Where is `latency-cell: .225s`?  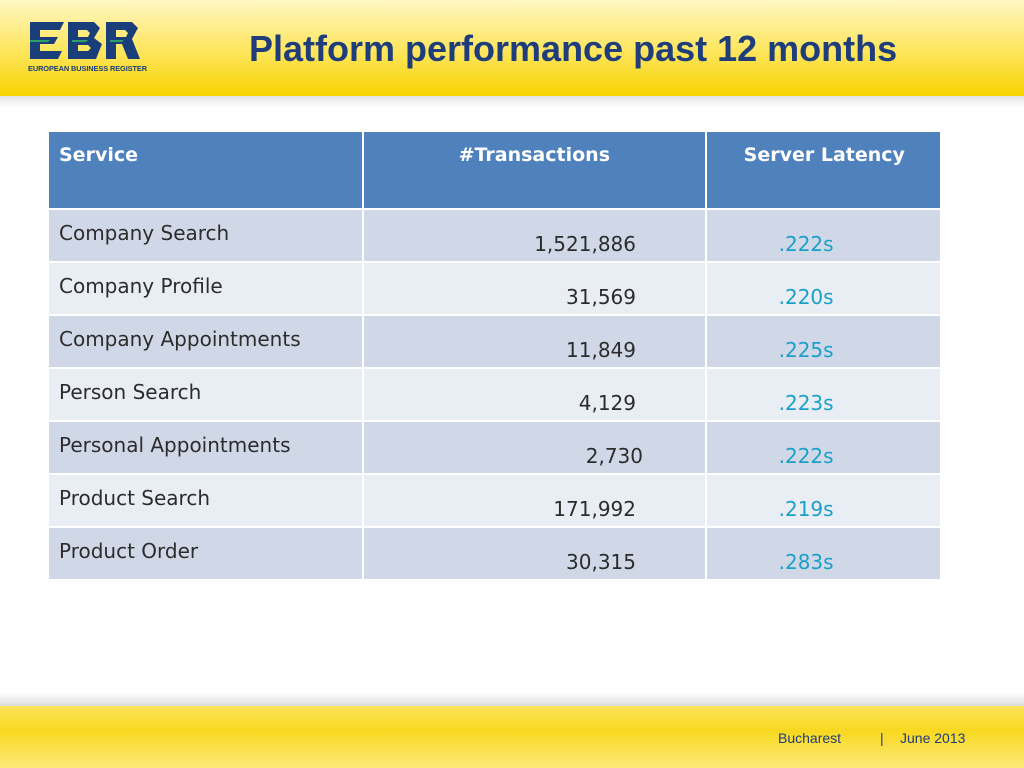
latency-cell: .225s is located at coordinates (823, 341).